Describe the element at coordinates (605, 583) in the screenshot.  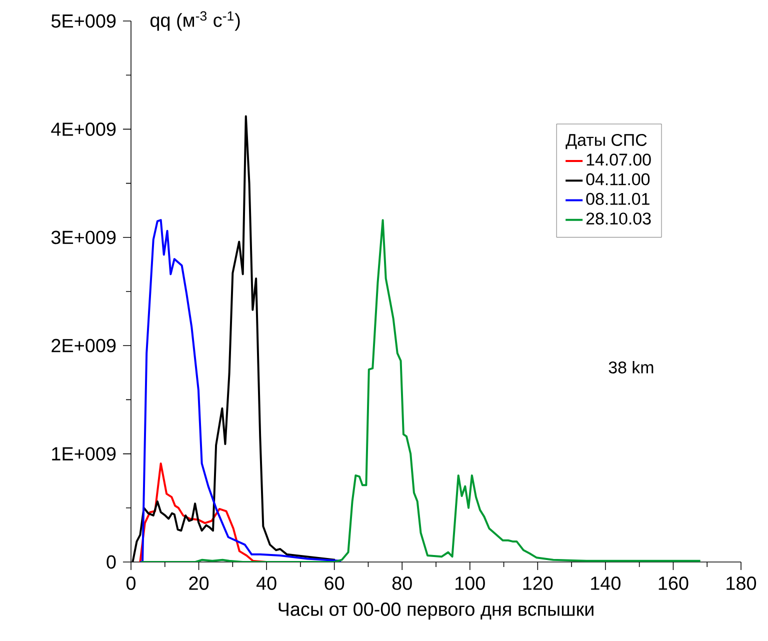
I see `x-tick-label: 140` at that location.